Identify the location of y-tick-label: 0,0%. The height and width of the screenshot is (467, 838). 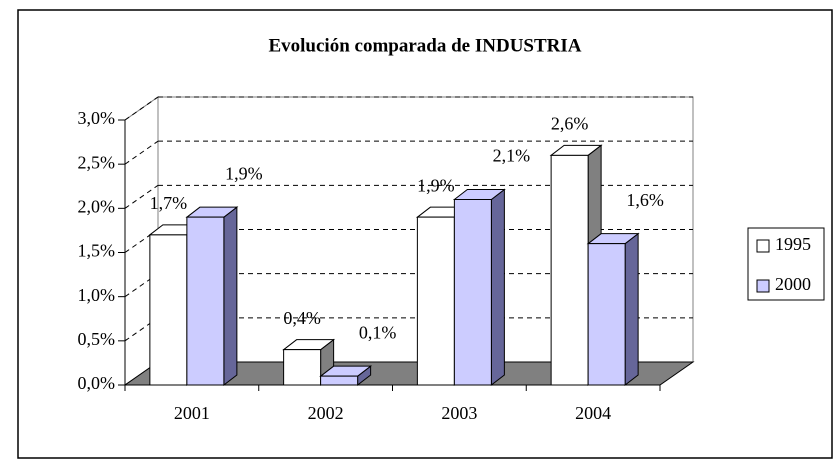
(97, 383).